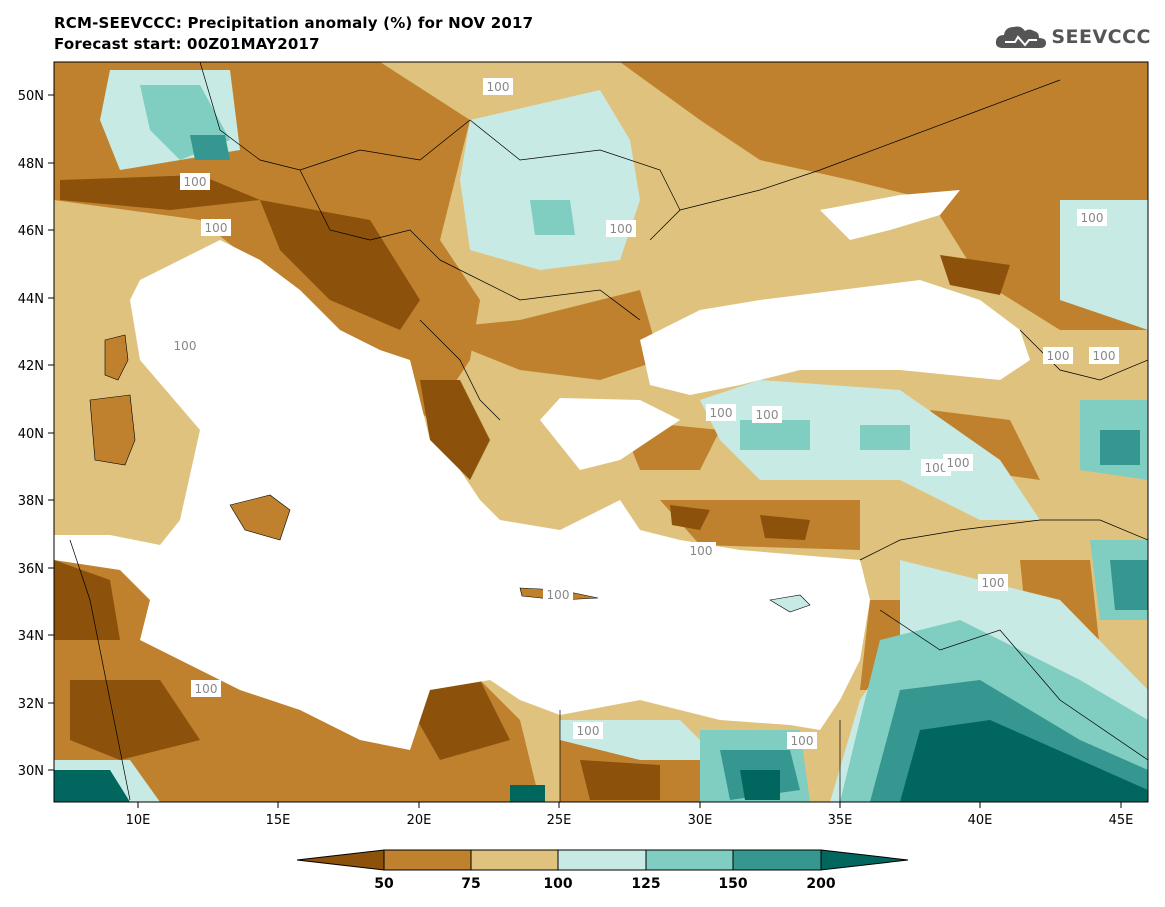  What do you see at coordinates (559, 820) in the screenshot?
I see `lon-label: 25E` at bounding box center [559, 820].